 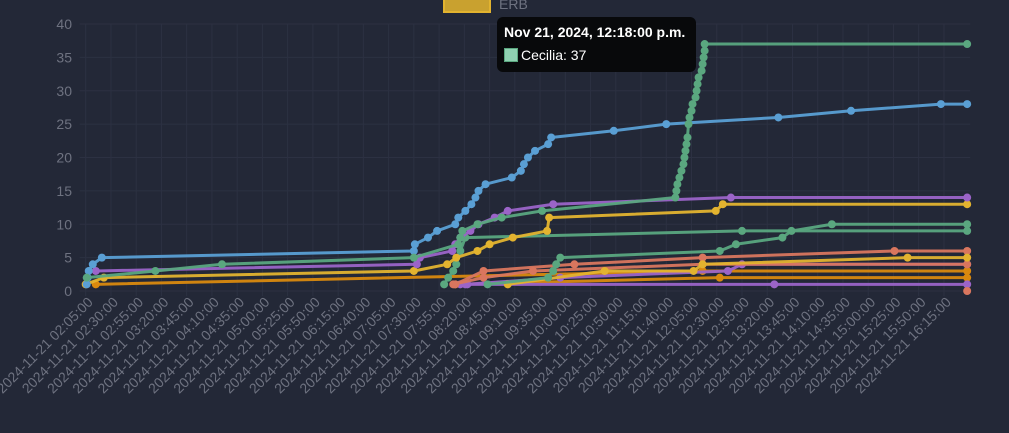 What do you see at coordinates (64, 224) in the screenshot?
I see `y-tick-label: 10` at bounding box center [64, 224].